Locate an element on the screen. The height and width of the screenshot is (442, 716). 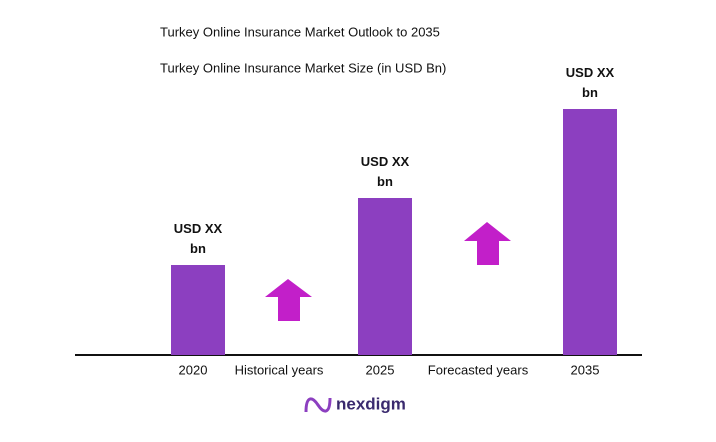
annotation: Forecasted years is located at coordinates (478, 369).